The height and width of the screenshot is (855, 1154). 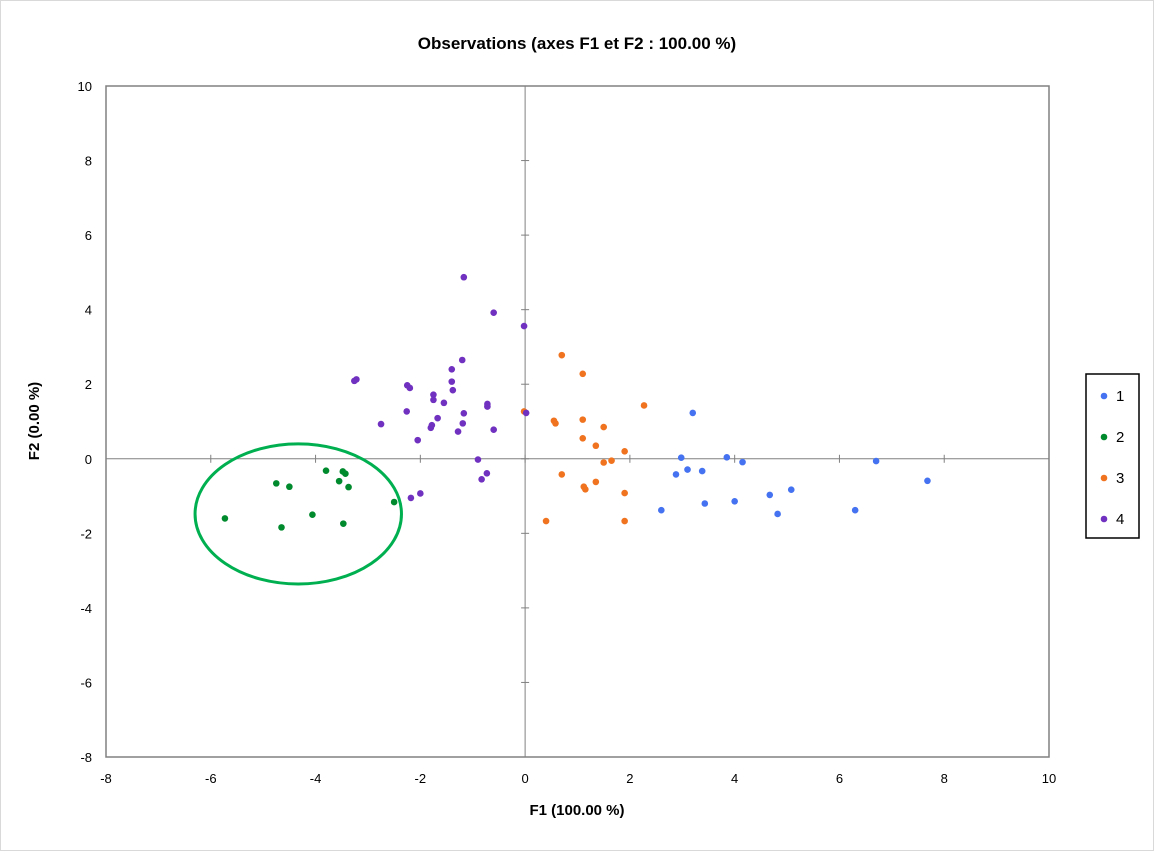 I want to click on chart-title: Observations (axes F1 et F2 : 100.00 %), so click(x=577, y=43).